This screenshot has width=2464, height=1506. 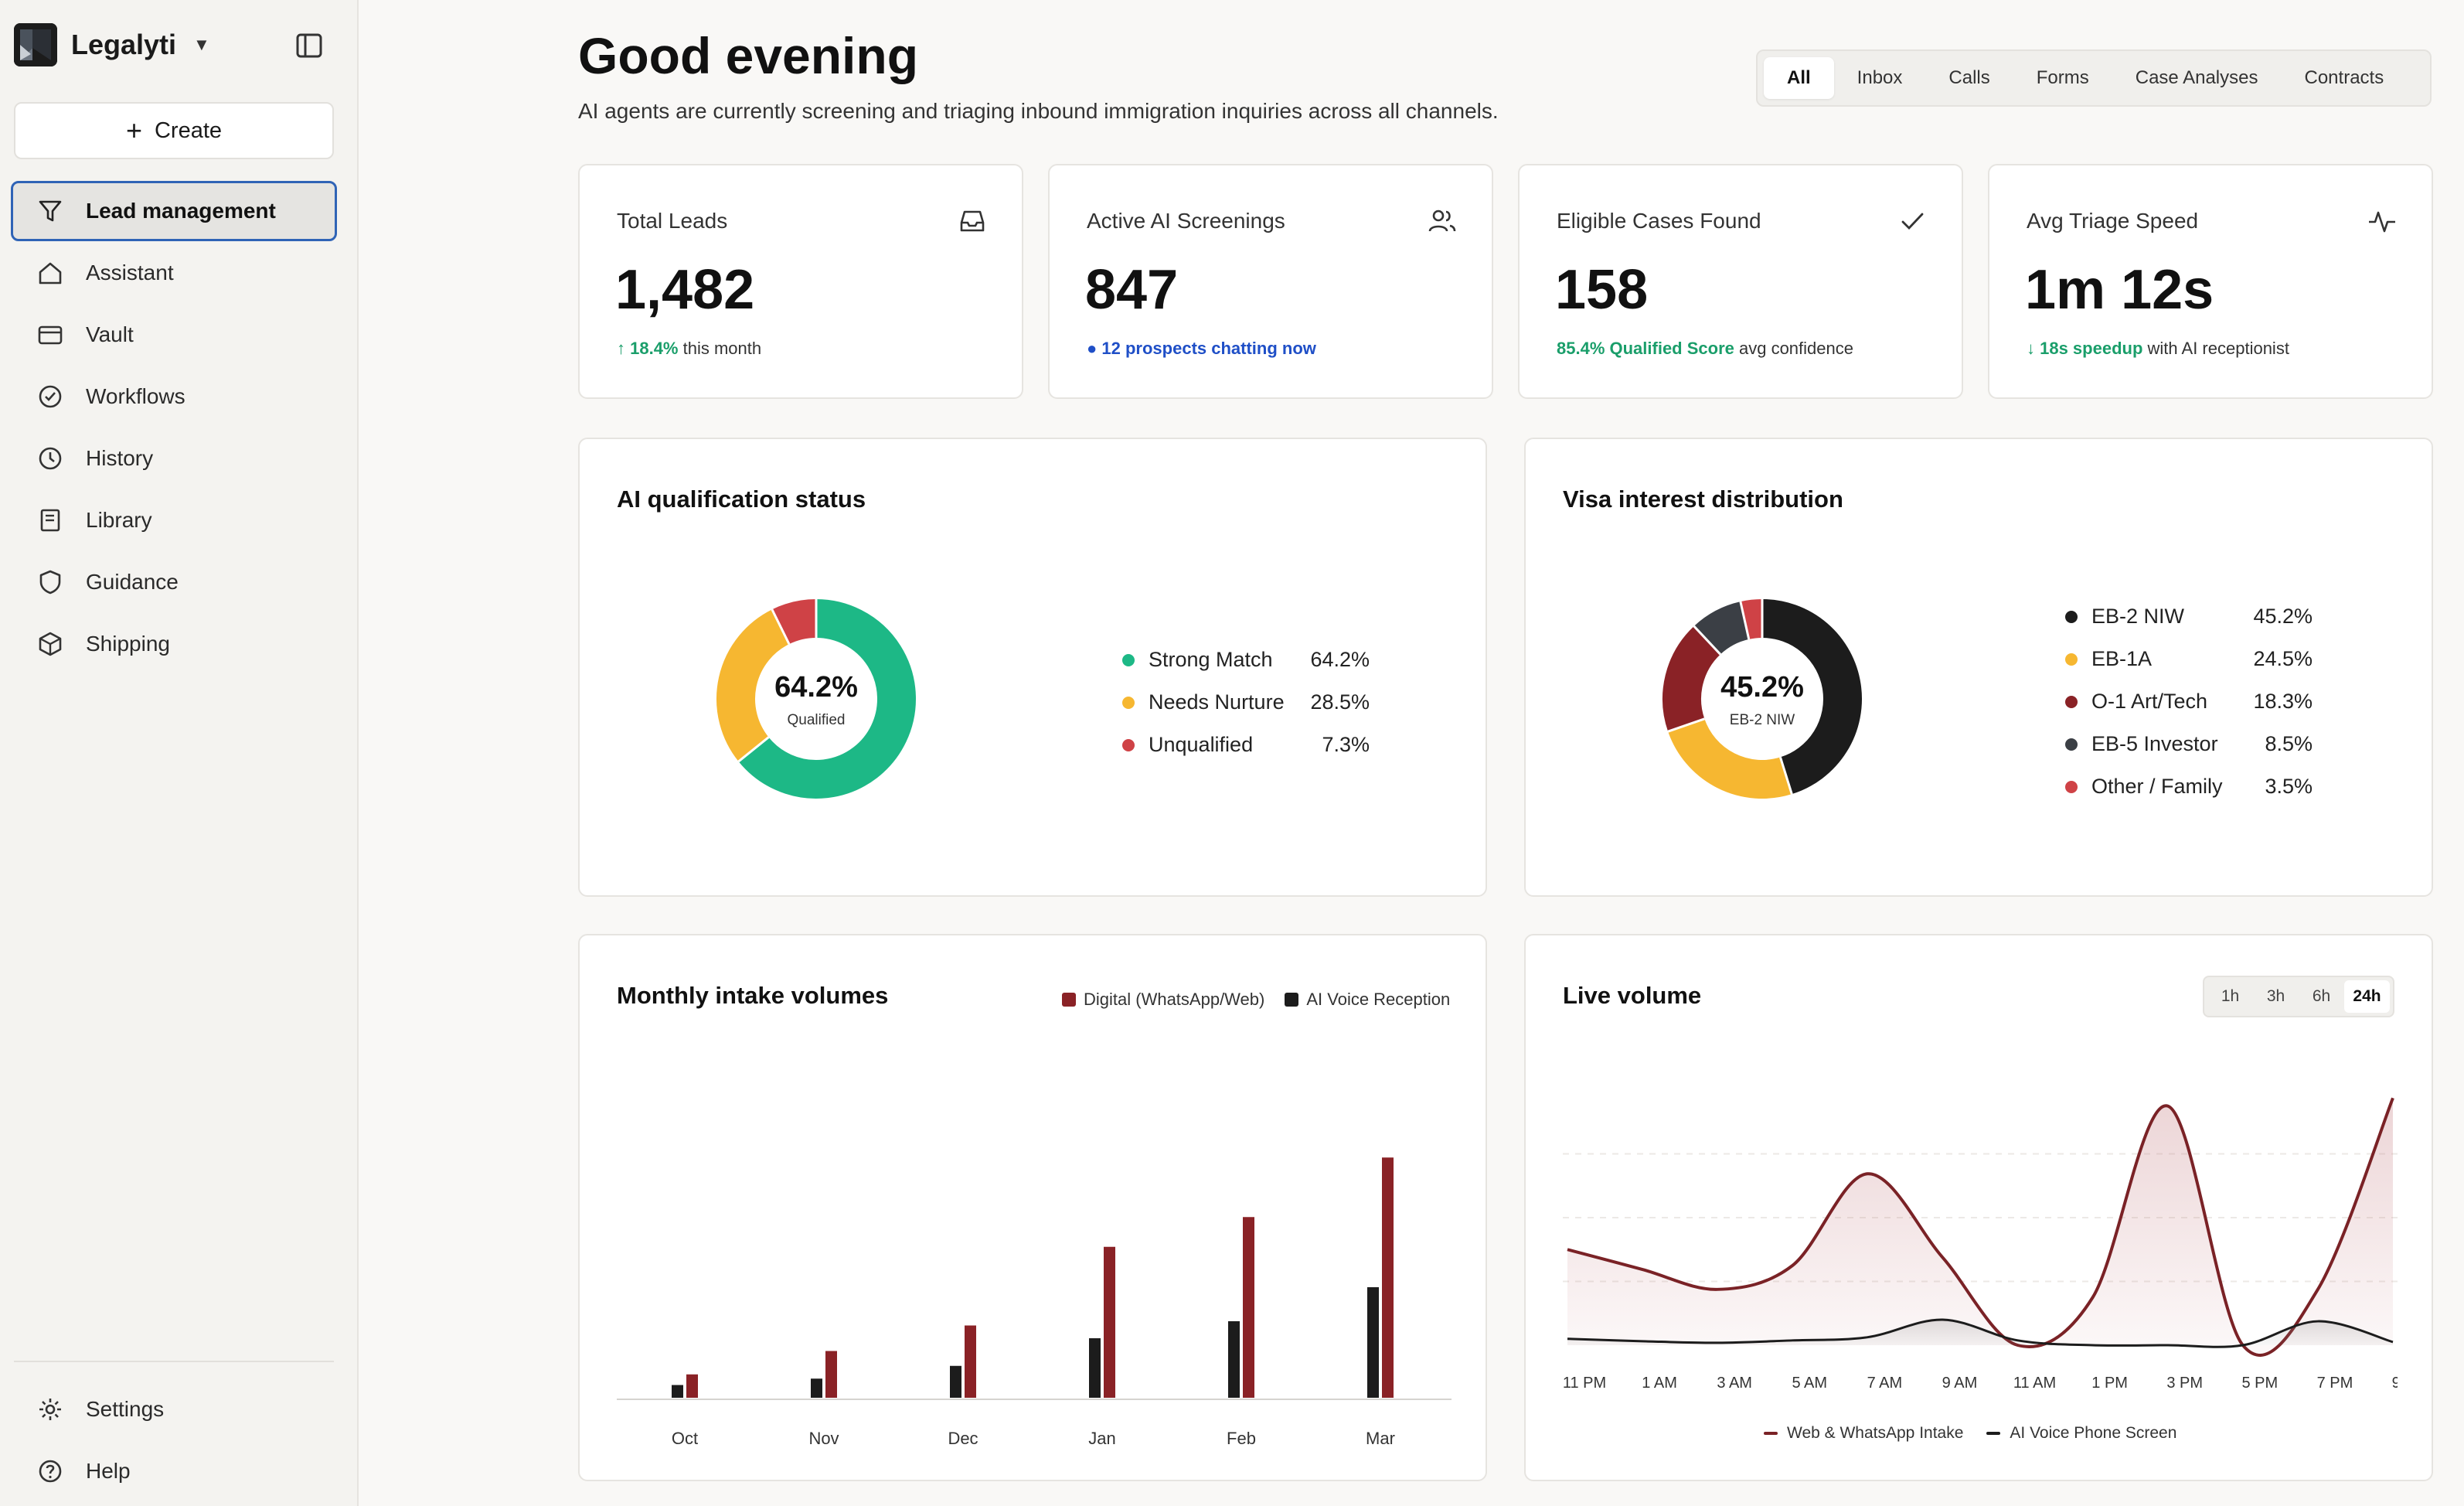 What do you see at coordinates (133, 130) in the screenshot?
I see `plus-icon: +` at bounding box center [133, 130].